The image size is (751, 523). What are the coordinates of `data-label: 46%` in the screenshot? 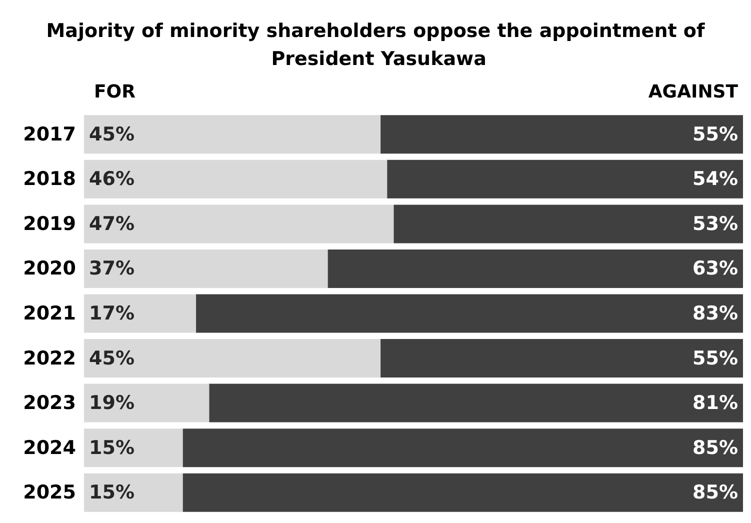 It's located at (111, 179).